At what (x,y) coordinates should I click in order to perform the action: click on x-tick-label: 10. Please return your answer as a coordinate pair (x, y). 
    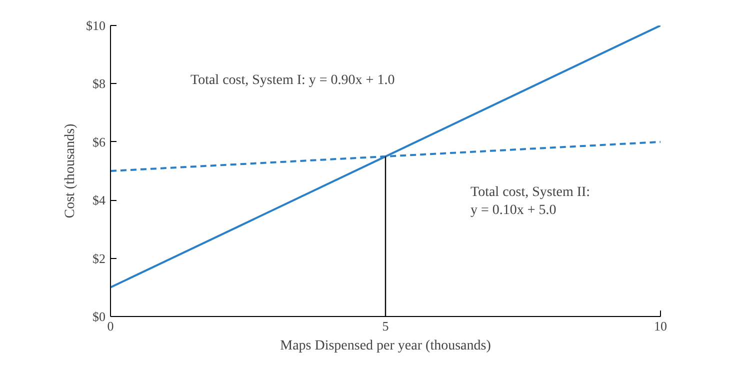
    Looking at the image, I should click on (660, 326).